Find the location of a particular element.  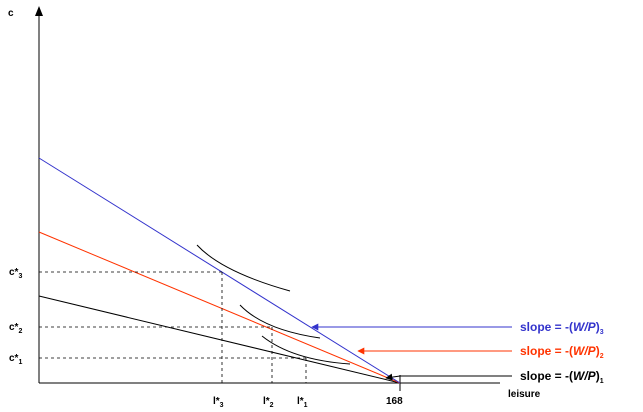

slope-label-1: slope = -(W/P)1 is located at coordinates (562, 377).